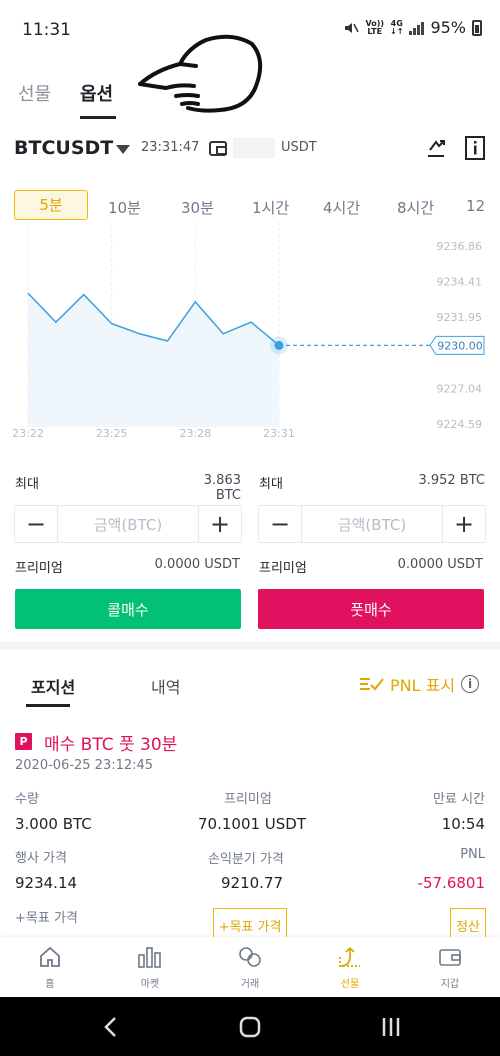  What do you see at coordinates (450, 984) in the screenshot?
I see `nav-wallet-label: 지갑` at bounding box center [450, 984].